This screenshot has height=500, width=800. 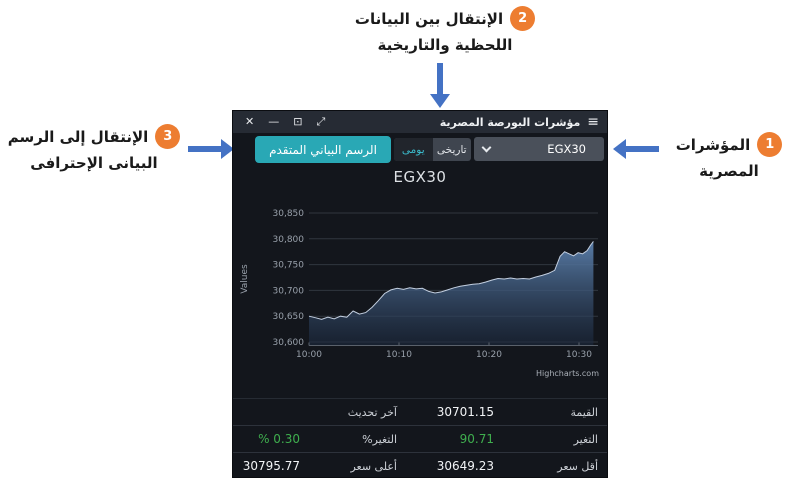 I want to click on step-3-badge: 3, so click(x=168, y=136).